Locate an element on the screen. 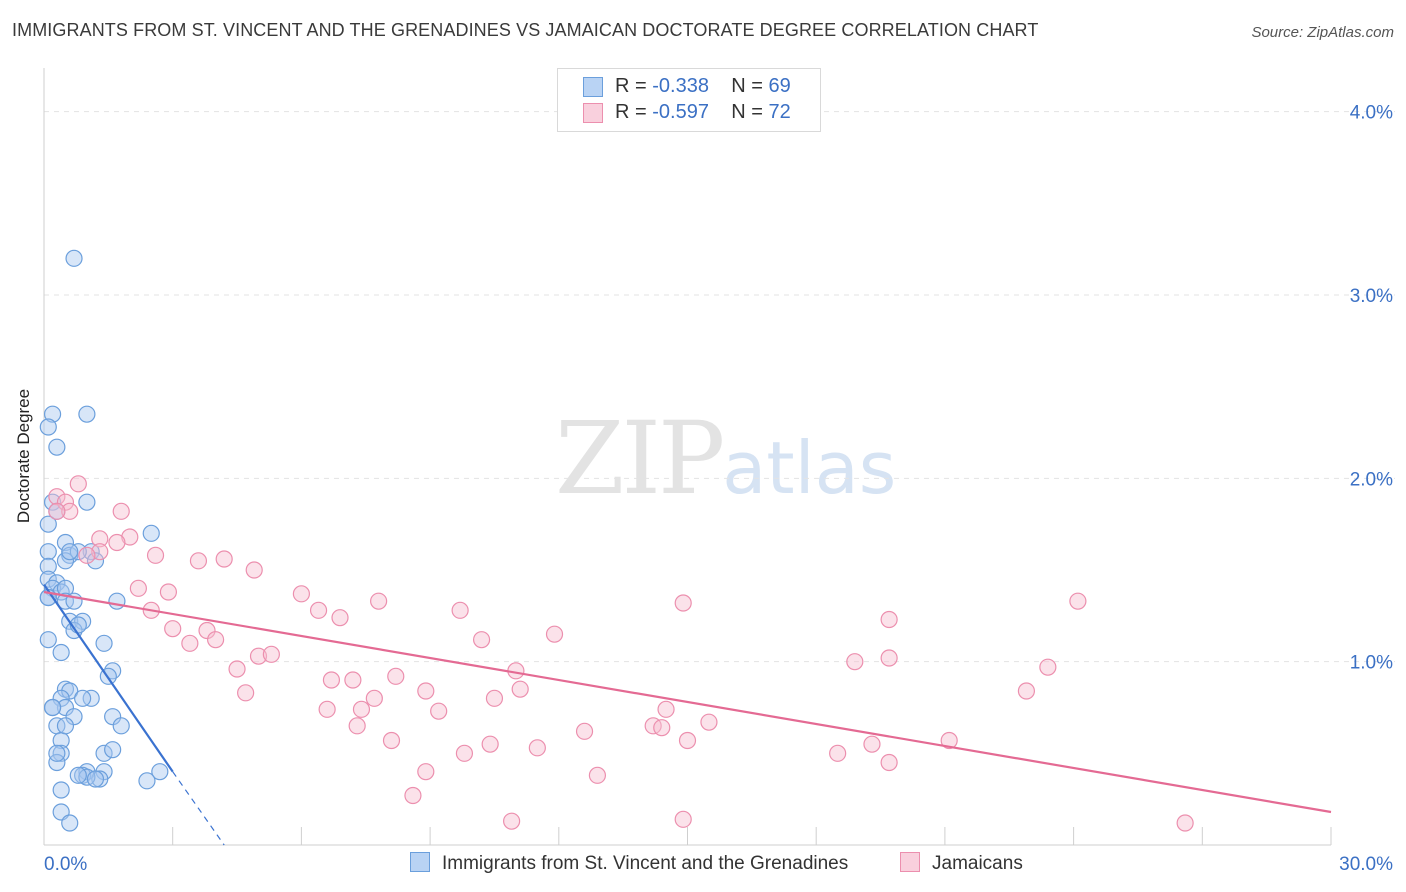 This screenshot has height=892, width=1406. y-axis-label: Doctorate Degree is located at coordinates (23, 456).